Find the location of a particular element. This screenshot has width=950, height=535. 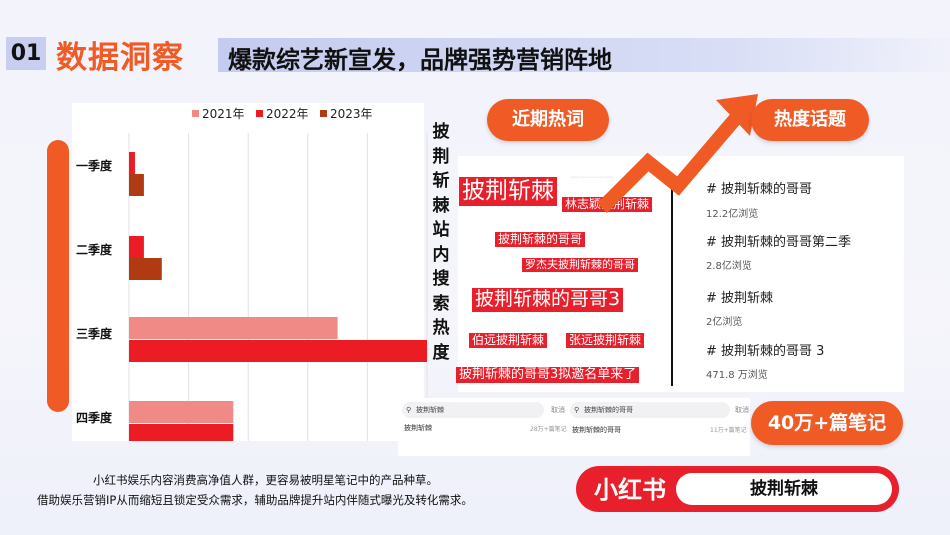

decorative-side-bar is located at coordinates (58, 276).